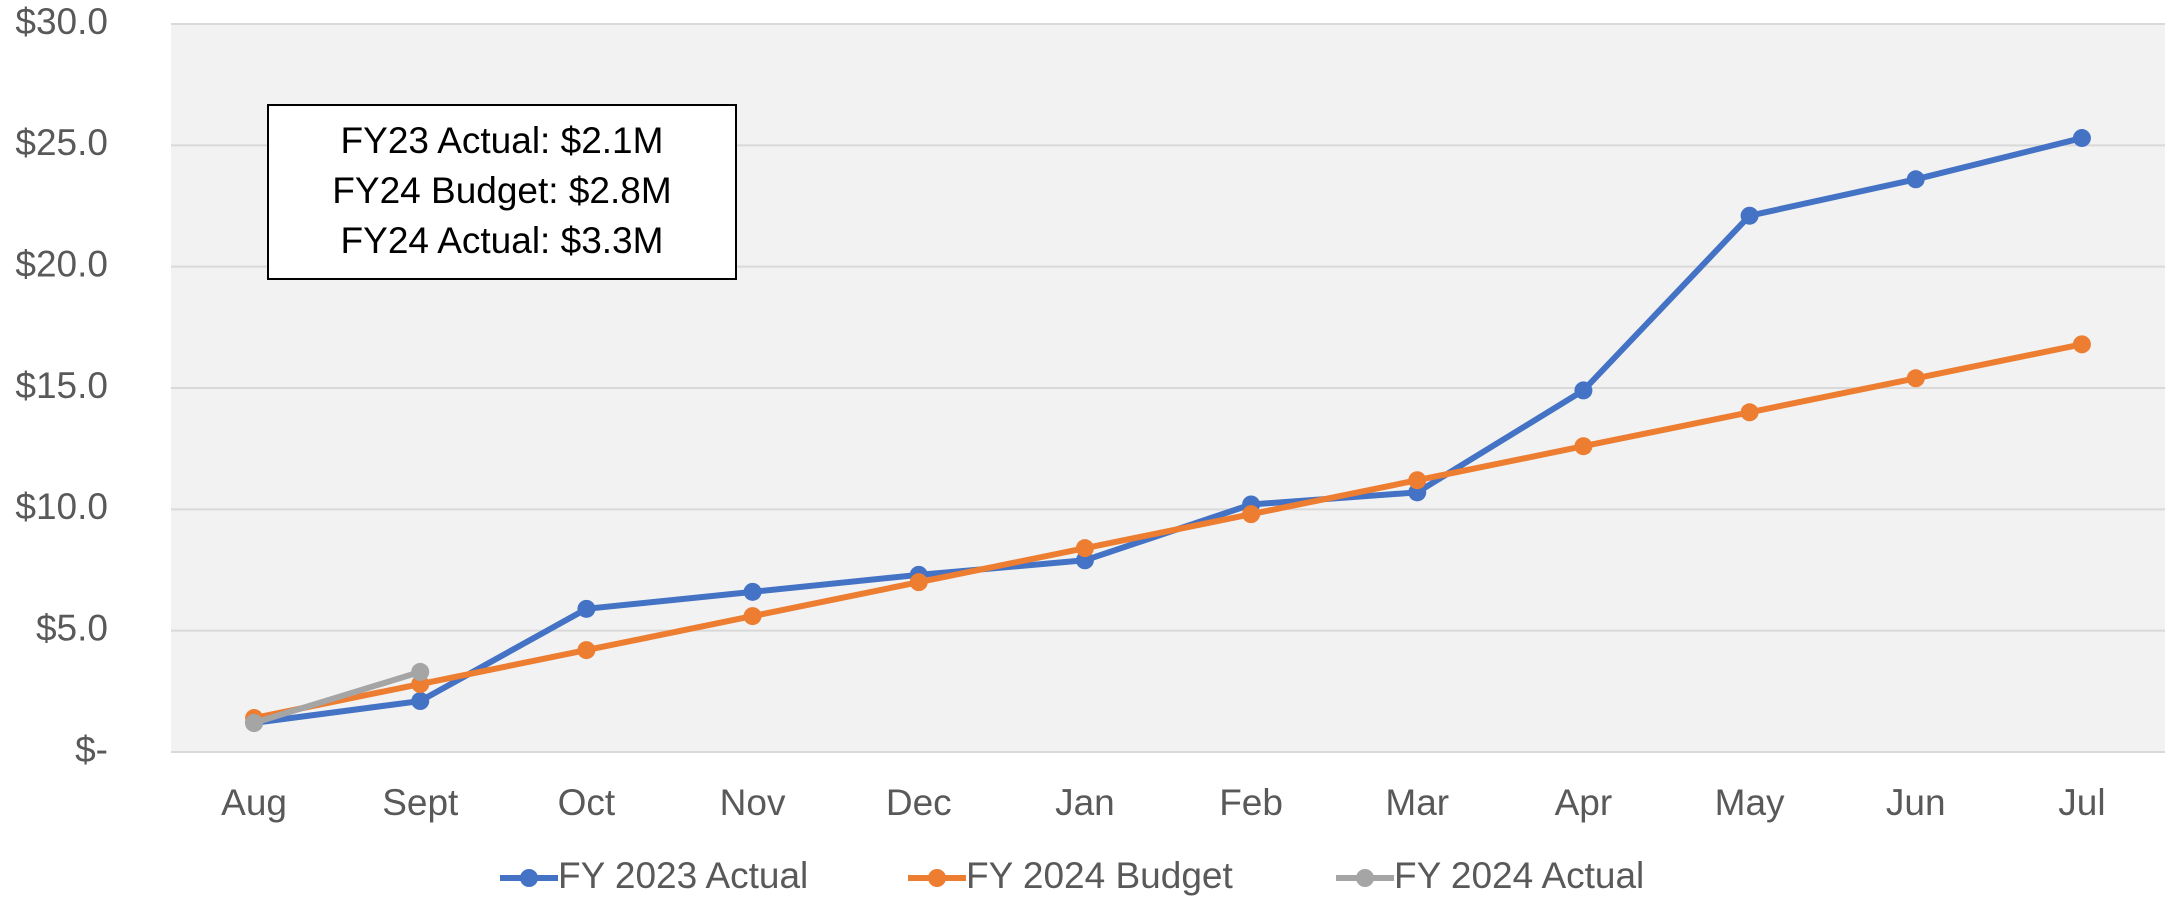 Image resolution: width=2165 pixels, height=901 pixels. Describe the element at coordinates (61, 263) in the screenshot. I see `y-tick-label: $20.0` at that location.